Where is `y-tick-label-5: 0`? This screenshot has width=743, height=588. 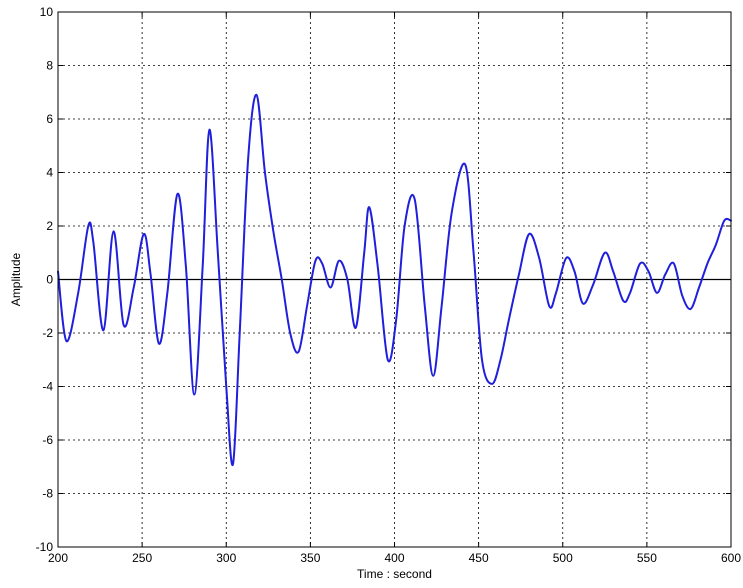 y-tick-label-5: 0 is located at coordinates (49, 280).